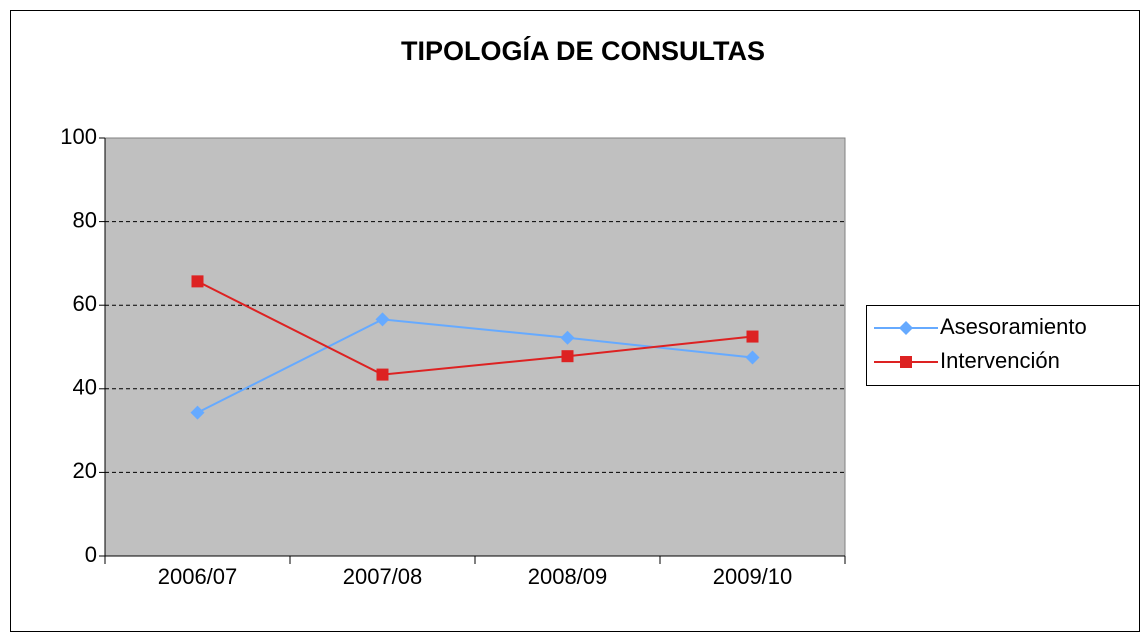 Image resolution: width=1145 pixels, height=639 pixels. I want to click on y-tick-label: 40, so click(85, 387).